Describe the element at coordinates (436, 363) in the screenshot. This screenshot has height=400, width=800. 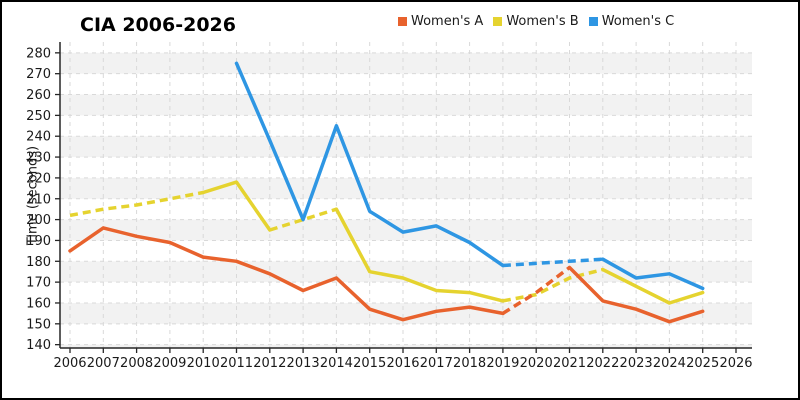
I see `x-tick-label: 2017` at that location.